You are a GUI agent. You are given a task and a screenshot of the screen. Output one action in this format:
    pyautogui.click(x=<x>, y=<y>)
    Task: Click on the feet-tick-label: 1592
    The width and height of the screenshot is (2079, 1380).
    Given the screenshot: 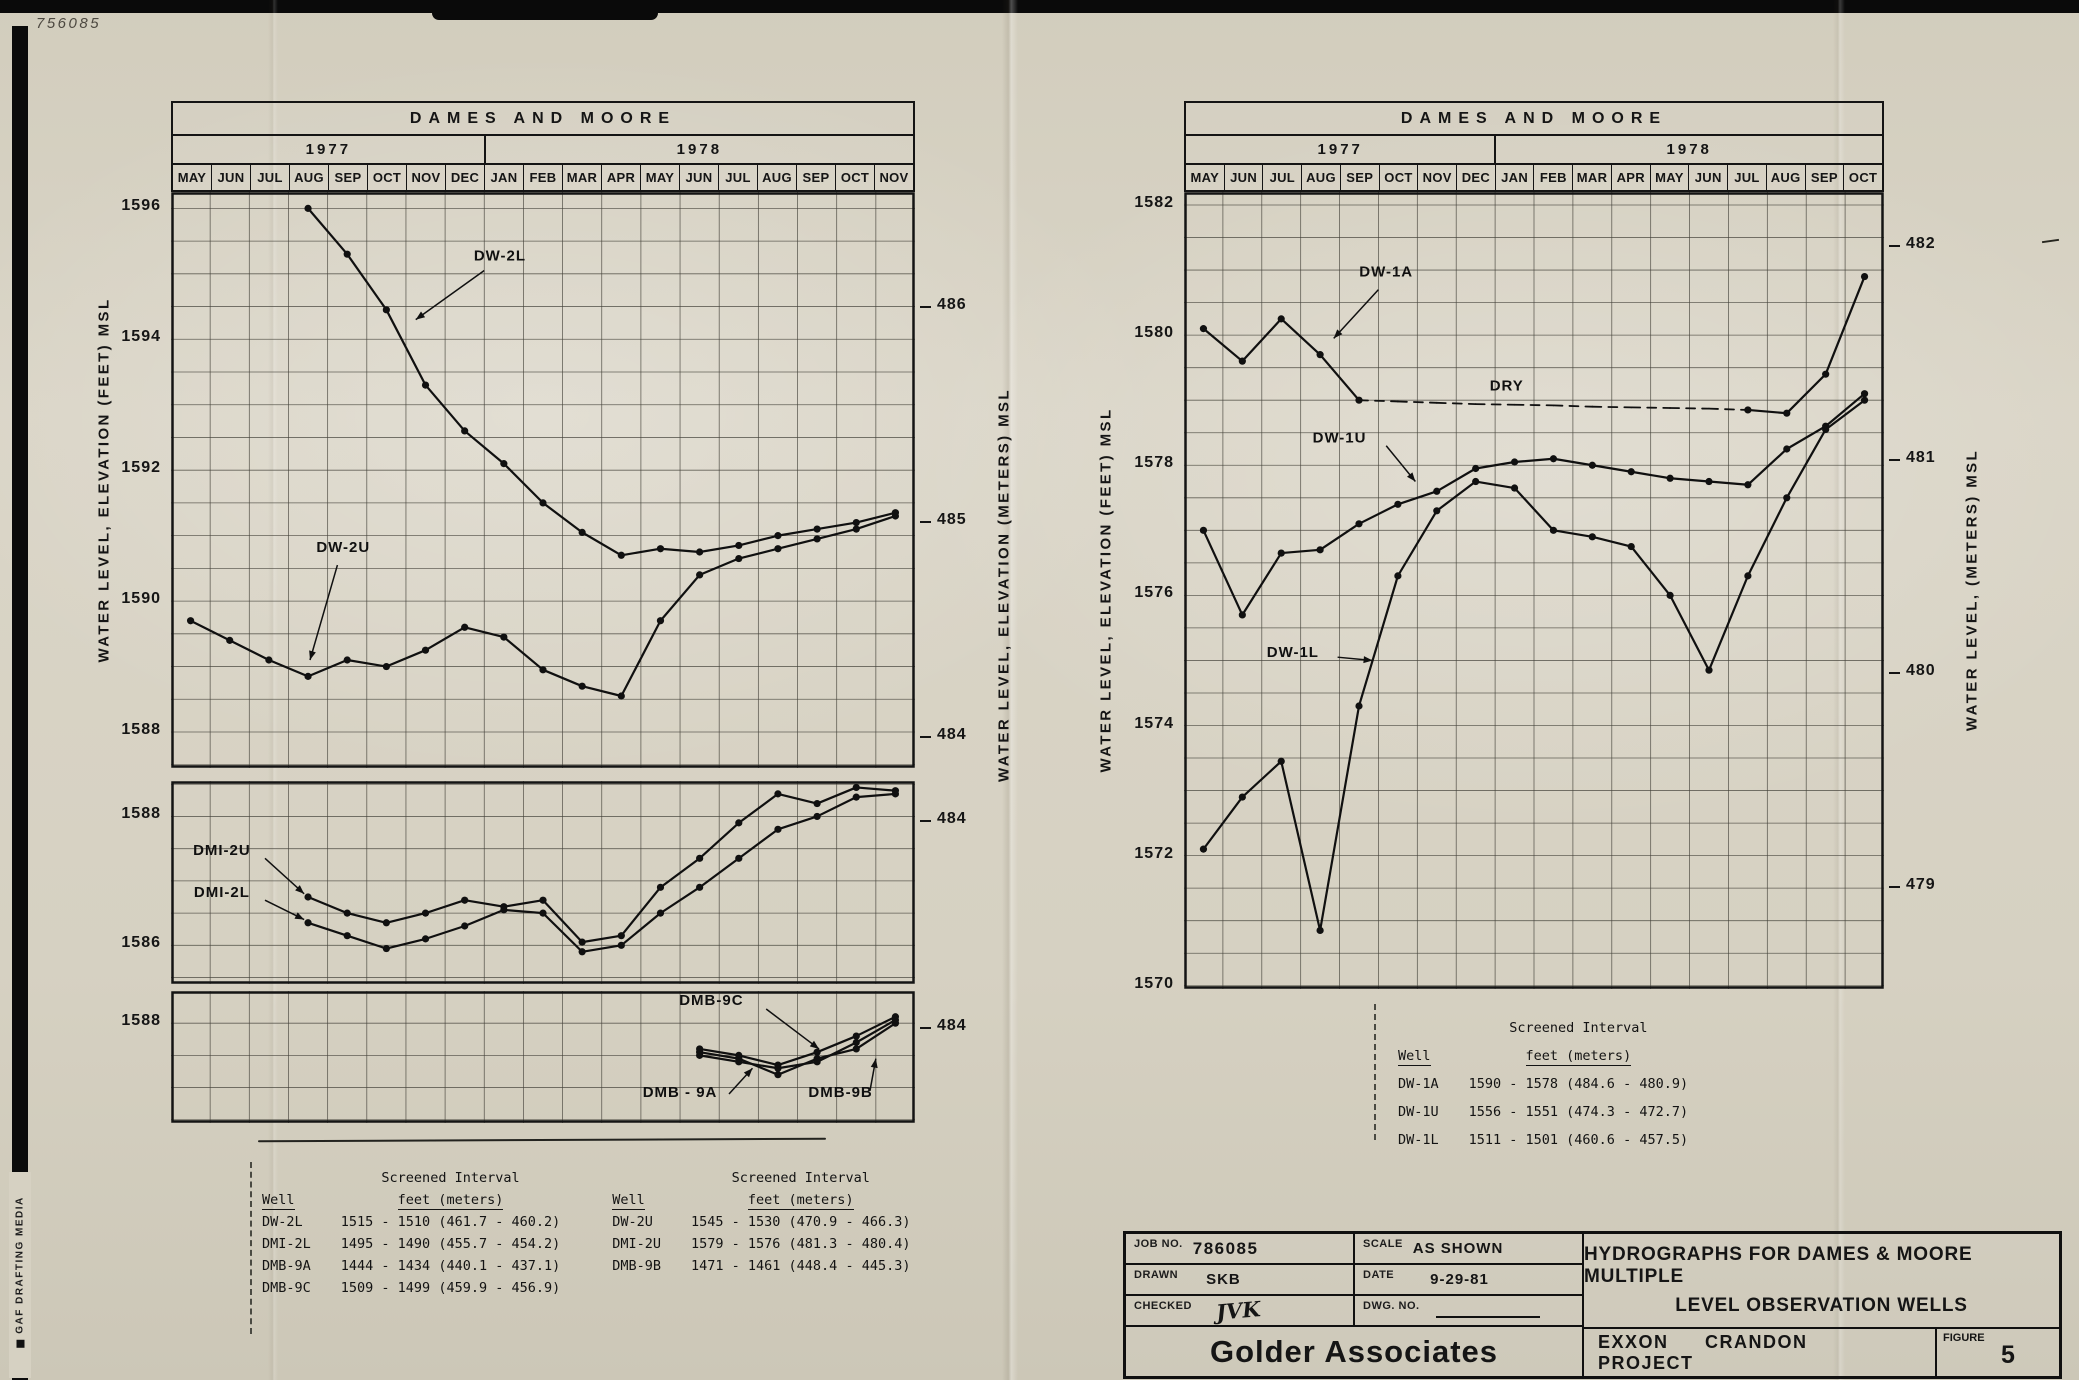 What is the action you would take?
    pyautogui.click(x=141, y=468)
    